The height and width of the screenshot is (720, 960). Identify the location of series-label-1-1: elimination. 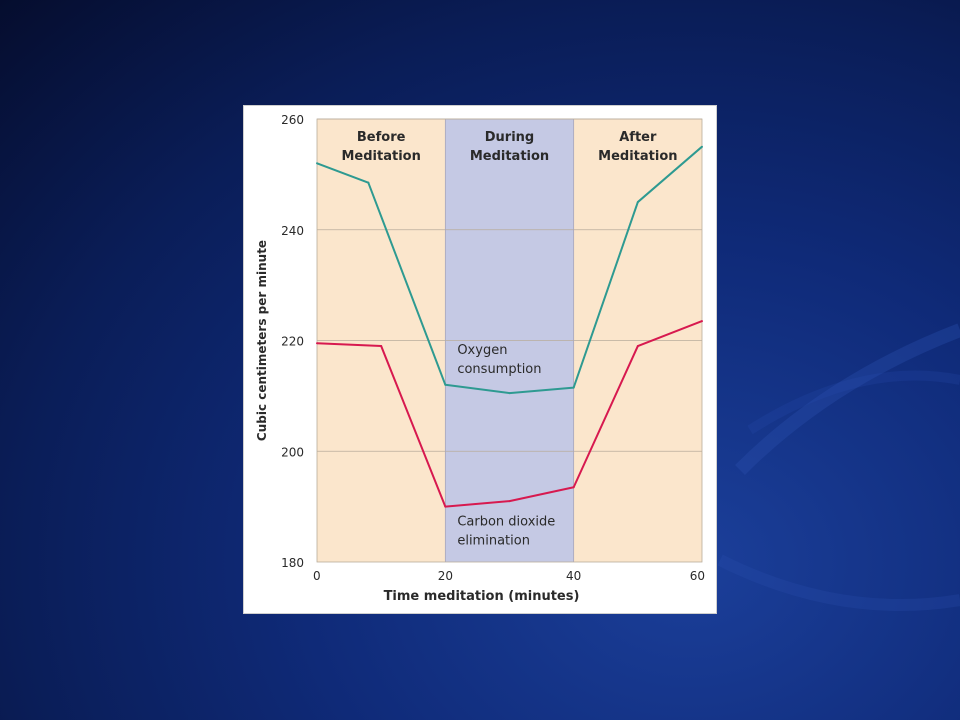
(493, 541).